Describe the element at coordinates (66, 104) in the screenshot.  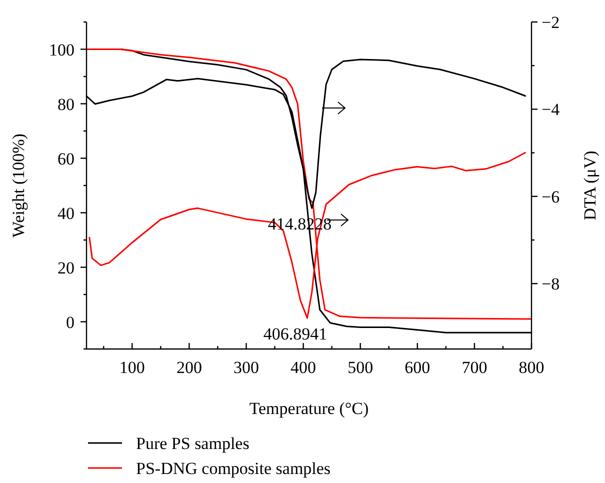
I see `y-tick-label: 80` at that location.